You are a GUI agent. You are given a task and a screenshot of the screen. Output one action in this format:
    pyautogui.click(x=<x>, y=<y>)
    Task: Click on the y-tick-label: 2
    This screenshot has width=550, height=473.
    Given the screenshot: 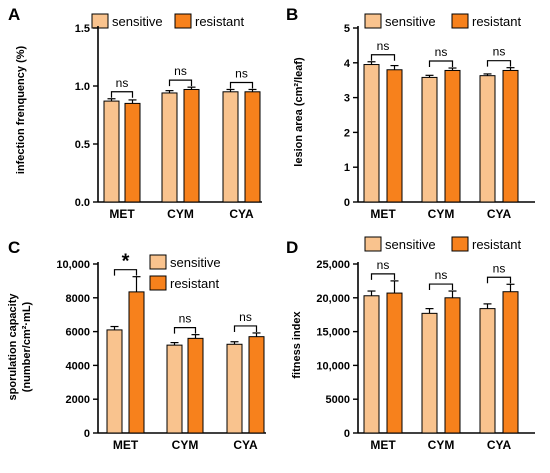 What is the action you would take?
    pyautogui.click(x=347, y=133)
    